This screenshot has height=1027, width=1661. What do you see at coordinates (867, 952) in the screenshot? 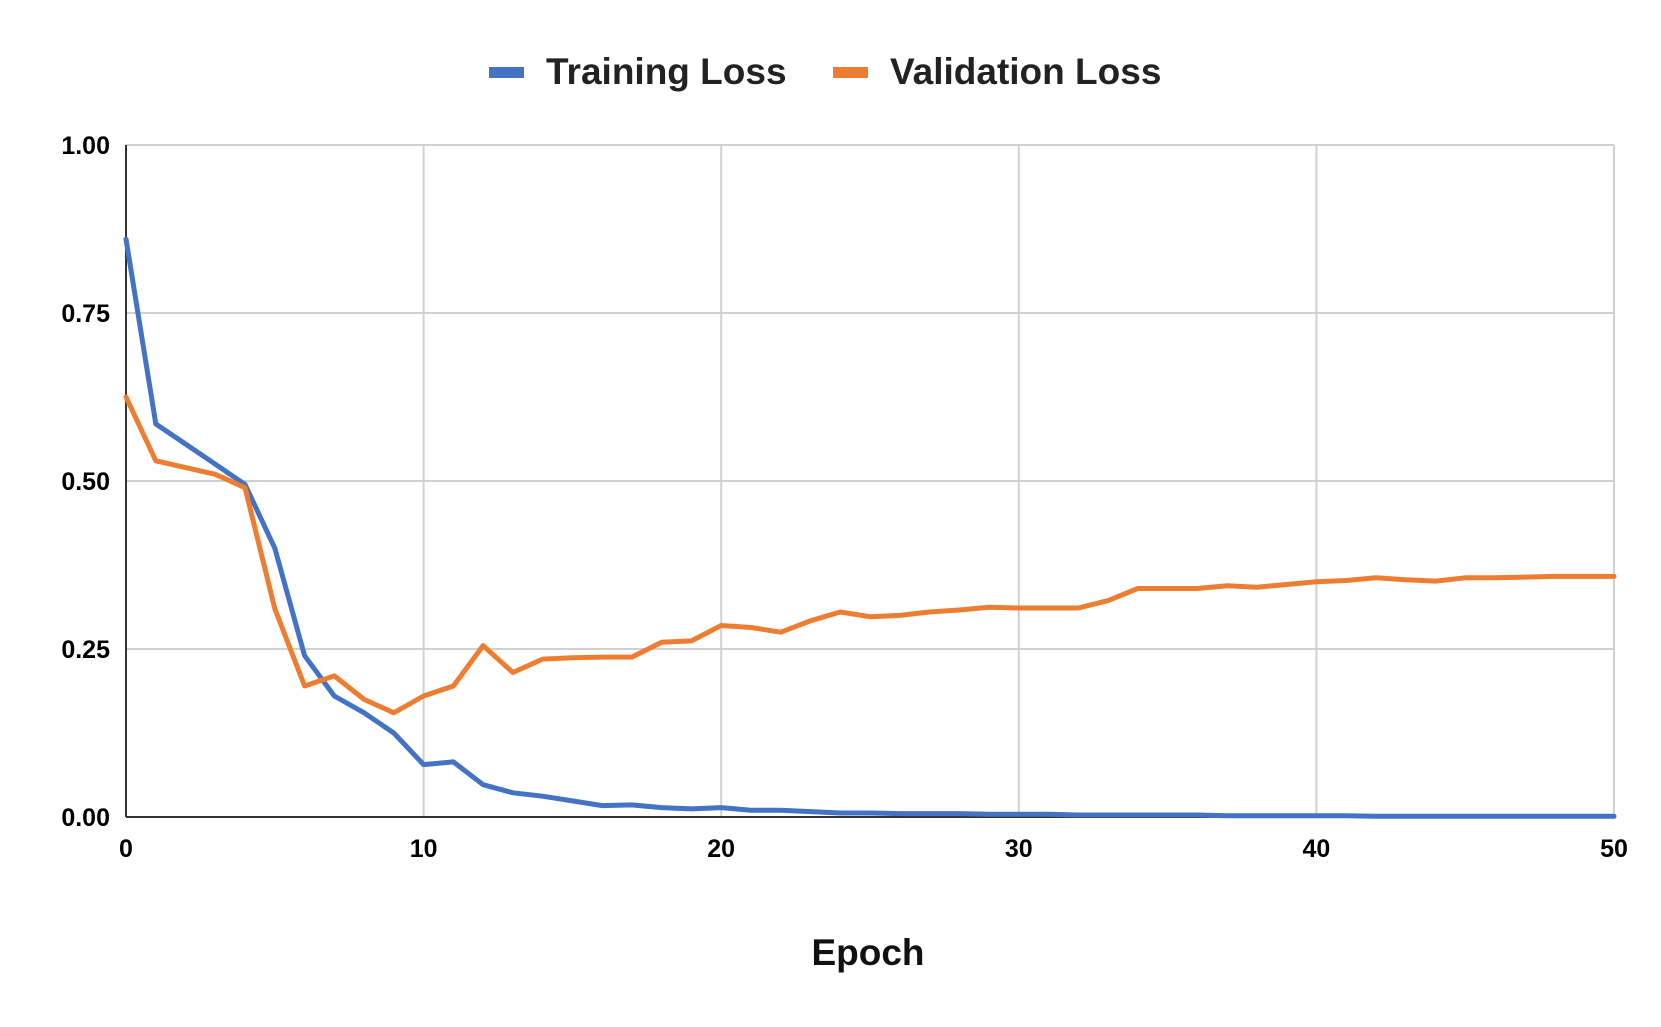
I see `x-axis-title: Epoch` at bounding box center [867, 952].